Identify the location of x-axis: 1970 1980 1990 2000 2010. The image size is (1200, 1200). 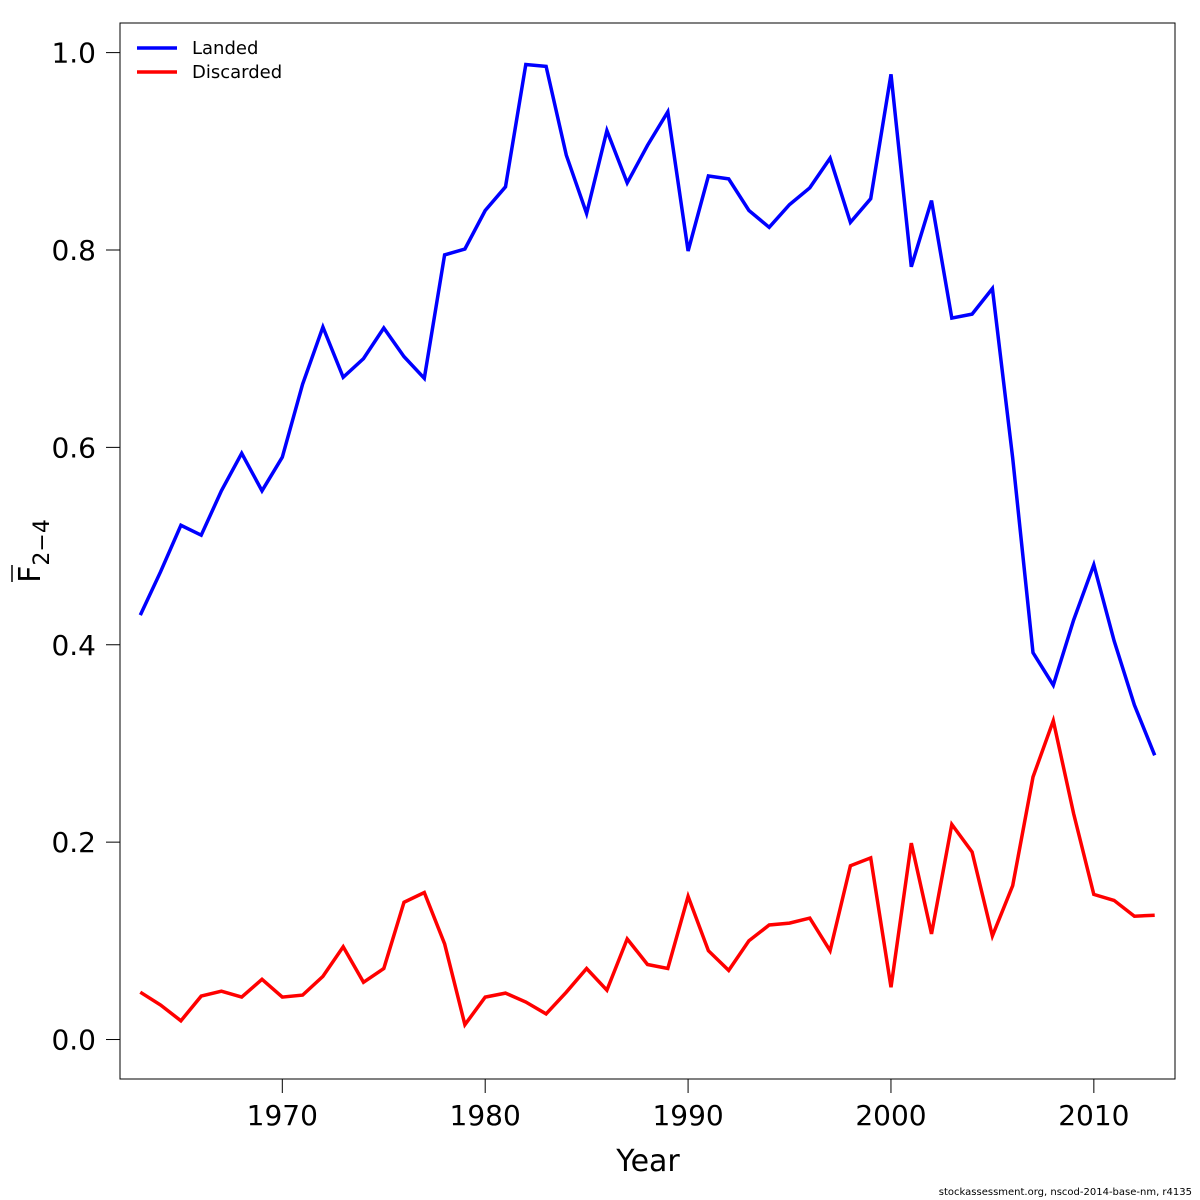
(688, 1105).